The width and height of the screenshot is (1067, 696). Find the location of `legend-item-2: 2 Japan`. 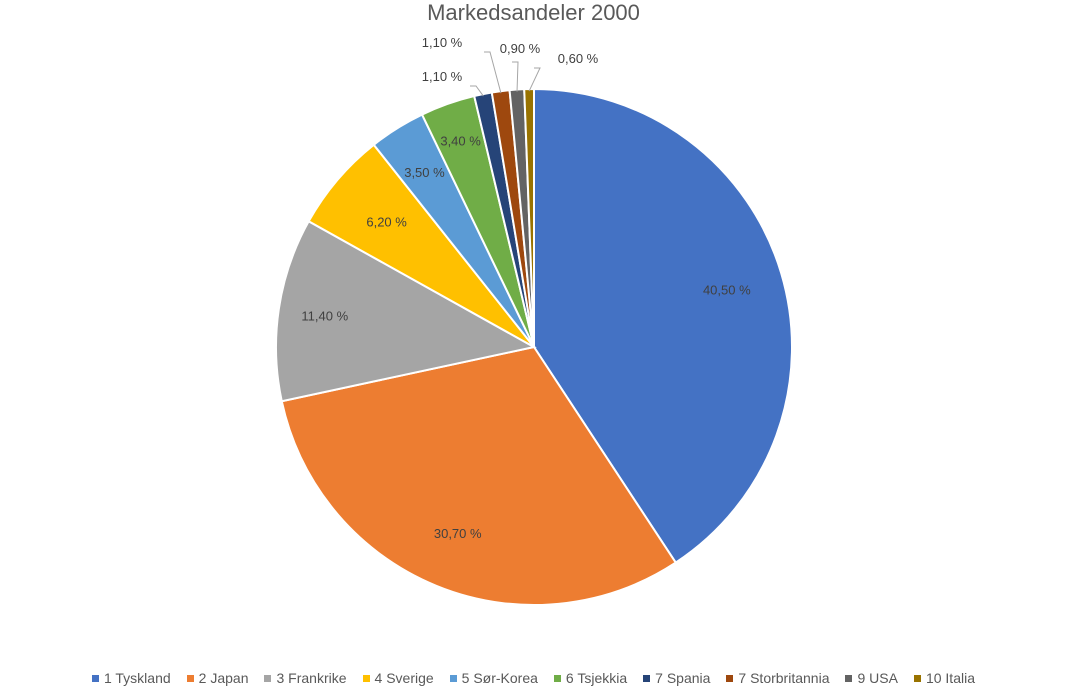

legend-item-2: 2 Japan is located at coordinates (217, 678).